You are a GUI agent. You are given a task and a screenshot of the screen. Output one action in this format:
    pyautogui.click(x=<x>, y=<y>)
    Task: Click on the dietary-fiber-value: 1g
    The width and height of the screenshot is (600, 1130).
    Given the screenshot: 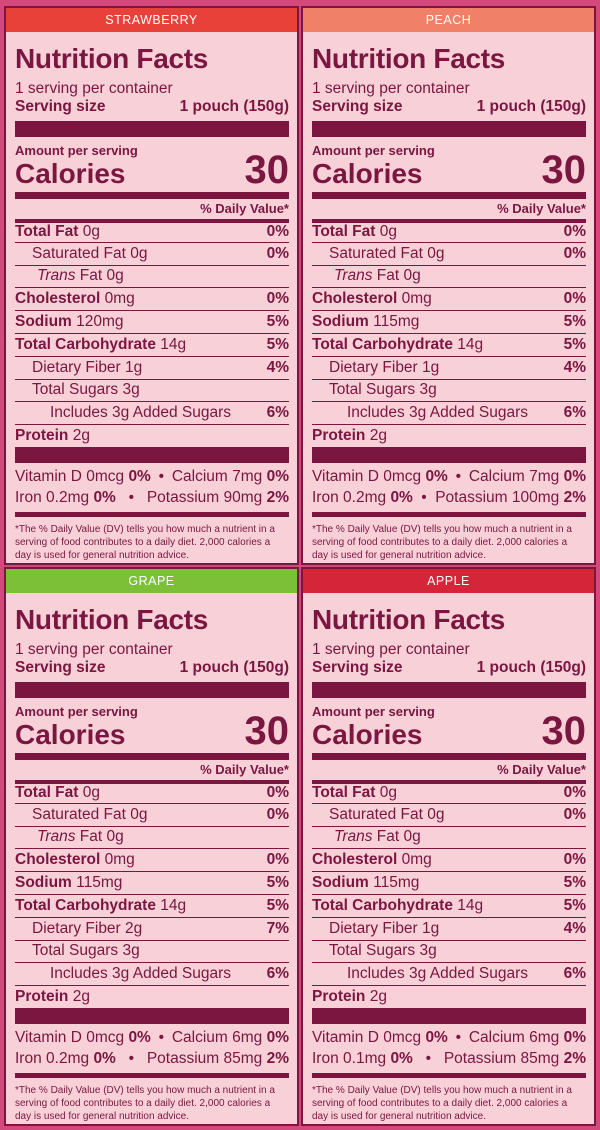 What is the action you would take?
    pyautogui.click(x=431, y=367)
    